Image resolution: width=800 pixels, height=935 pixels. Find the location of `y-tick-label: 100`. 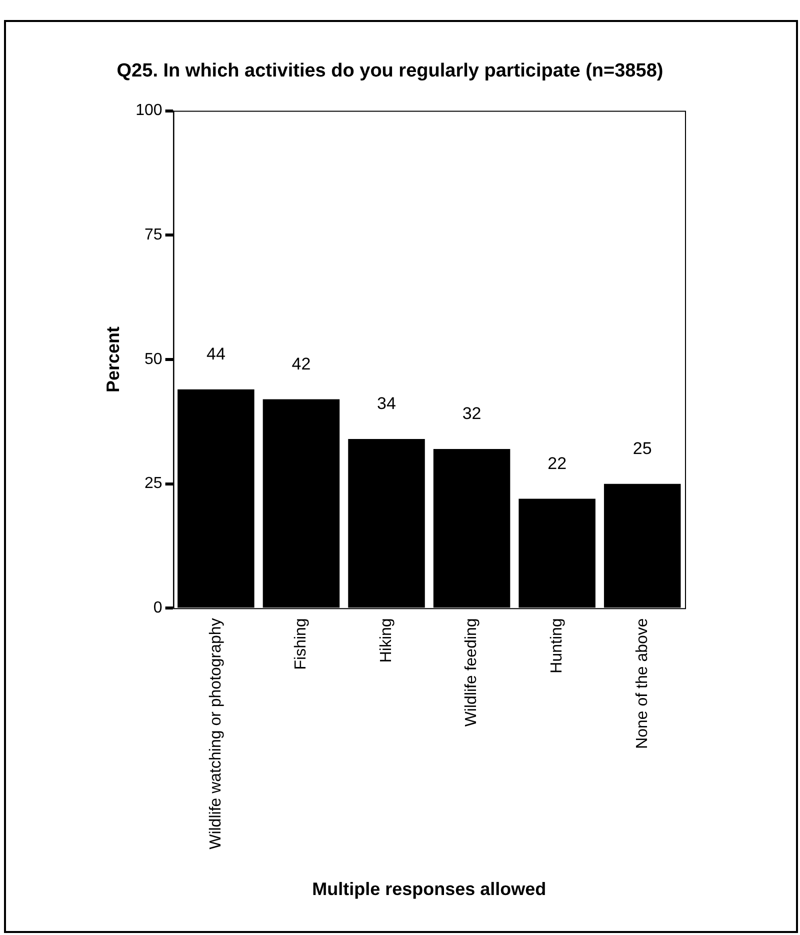

y-tick-label: 100 is located at coordinates (149, 111).